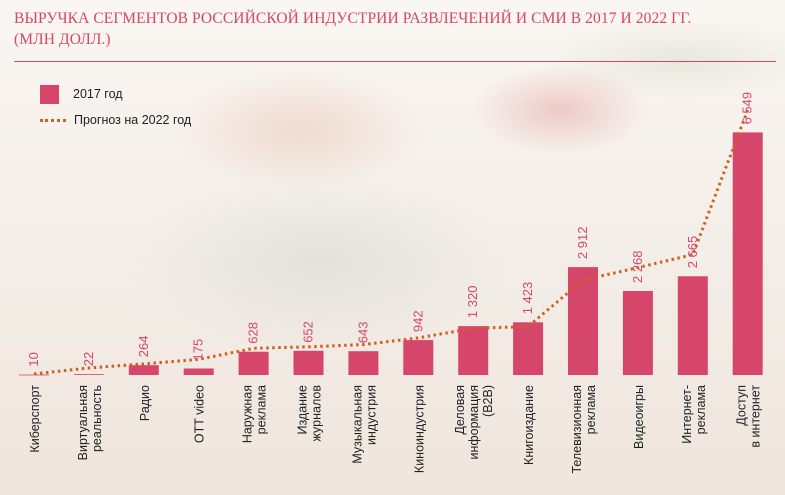 The height and width of the screenshot is (495, 785). Describe the element at coordinates (371, 415) in the screenshot. I see `category-line-6-1: индустрия` at that location.